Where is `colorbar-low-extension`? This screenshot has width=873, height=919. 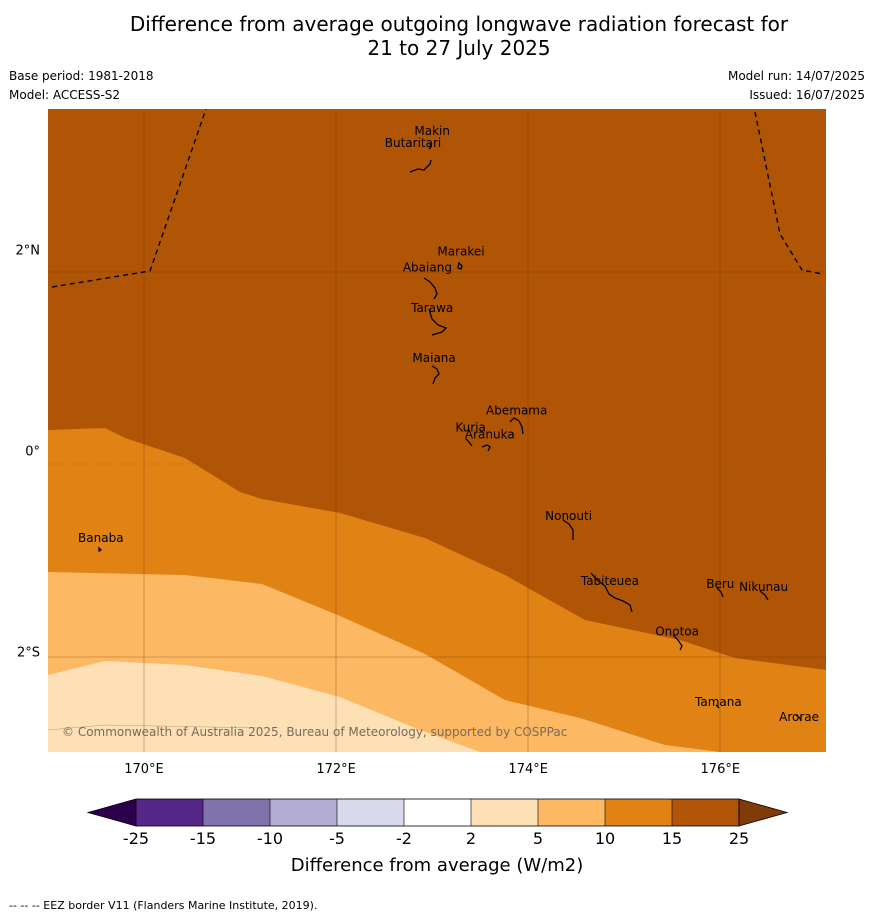
colorbar-low-extension is located at coordinates (111, 812).